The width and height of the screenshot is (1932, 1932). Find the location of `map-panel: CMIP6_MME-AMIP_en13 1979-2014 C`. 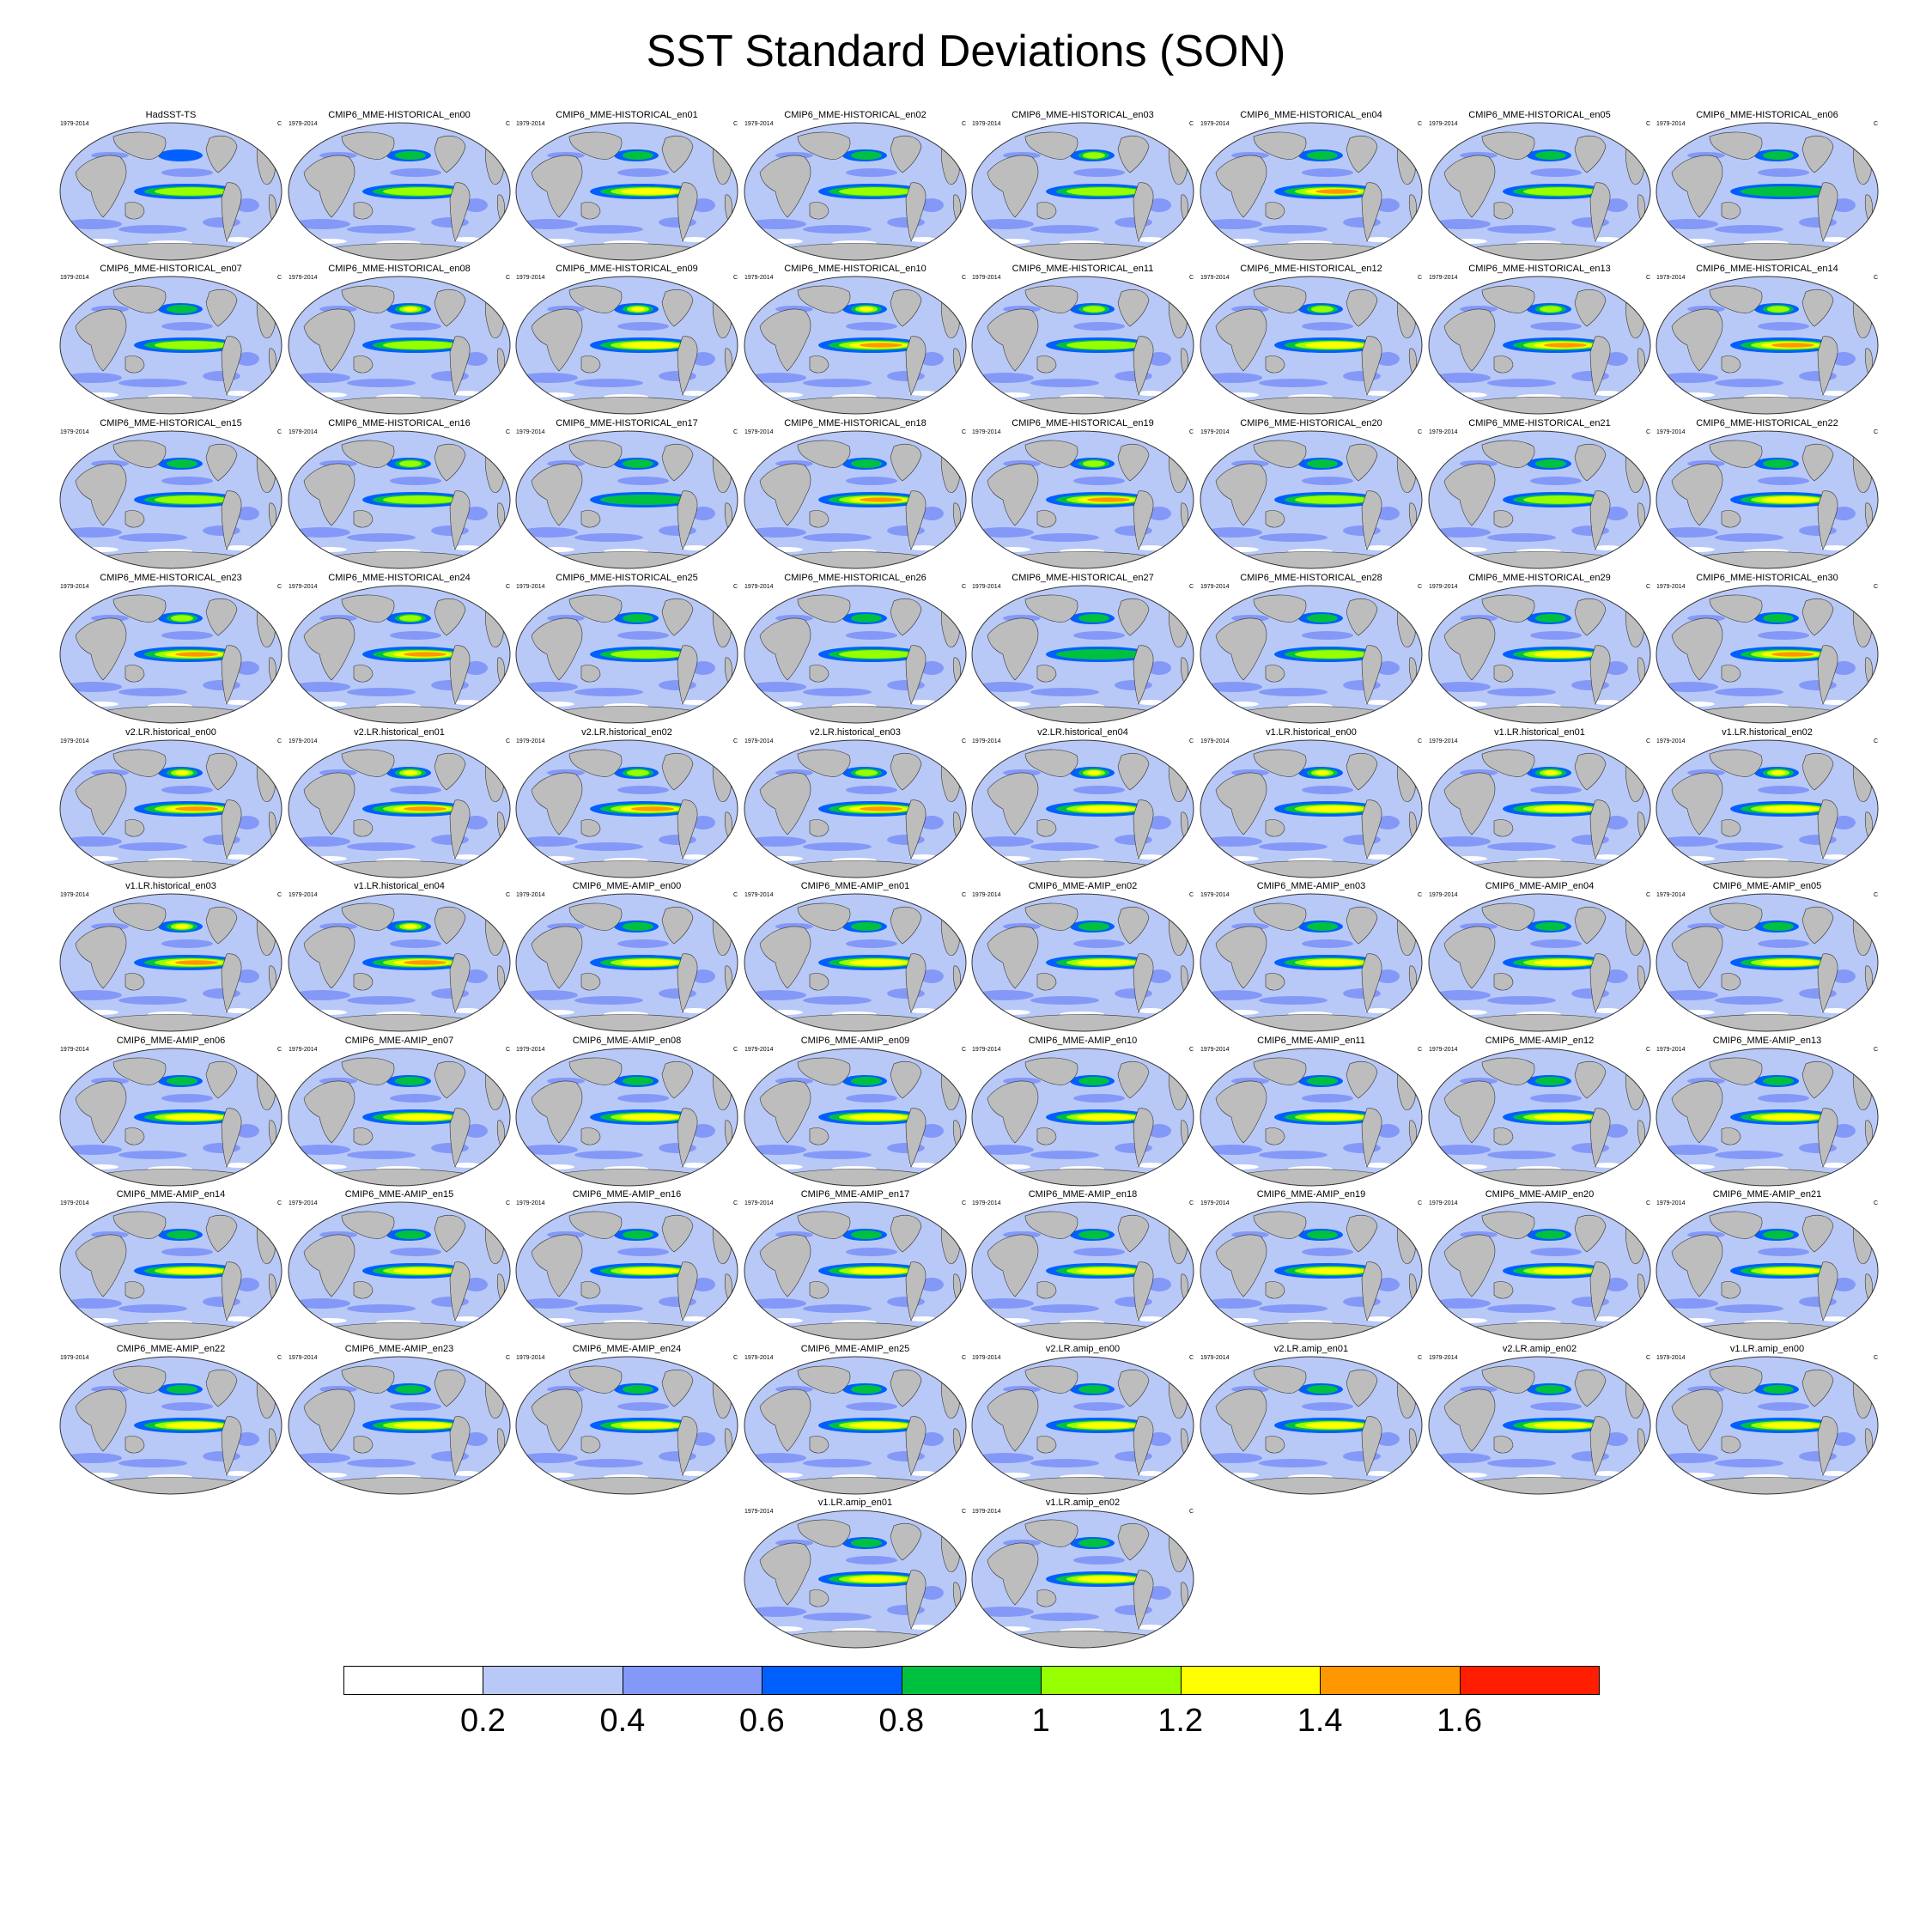

map-panel: CMIP6_MME-AMIP_en13 1979-2014 C is located at coordinates (1768, 1111).